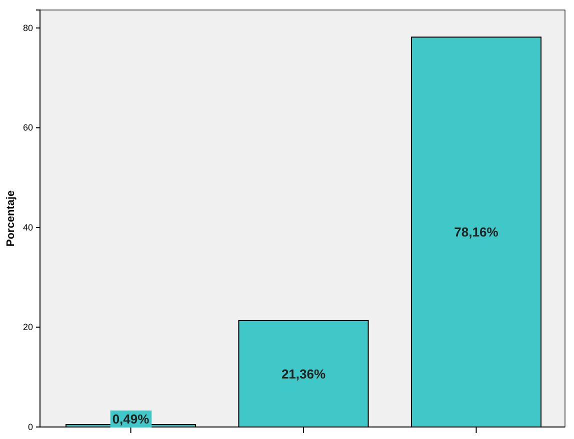 The image size is (574, 439). I want to click on y-tick-label: 80, so click(27, 27).